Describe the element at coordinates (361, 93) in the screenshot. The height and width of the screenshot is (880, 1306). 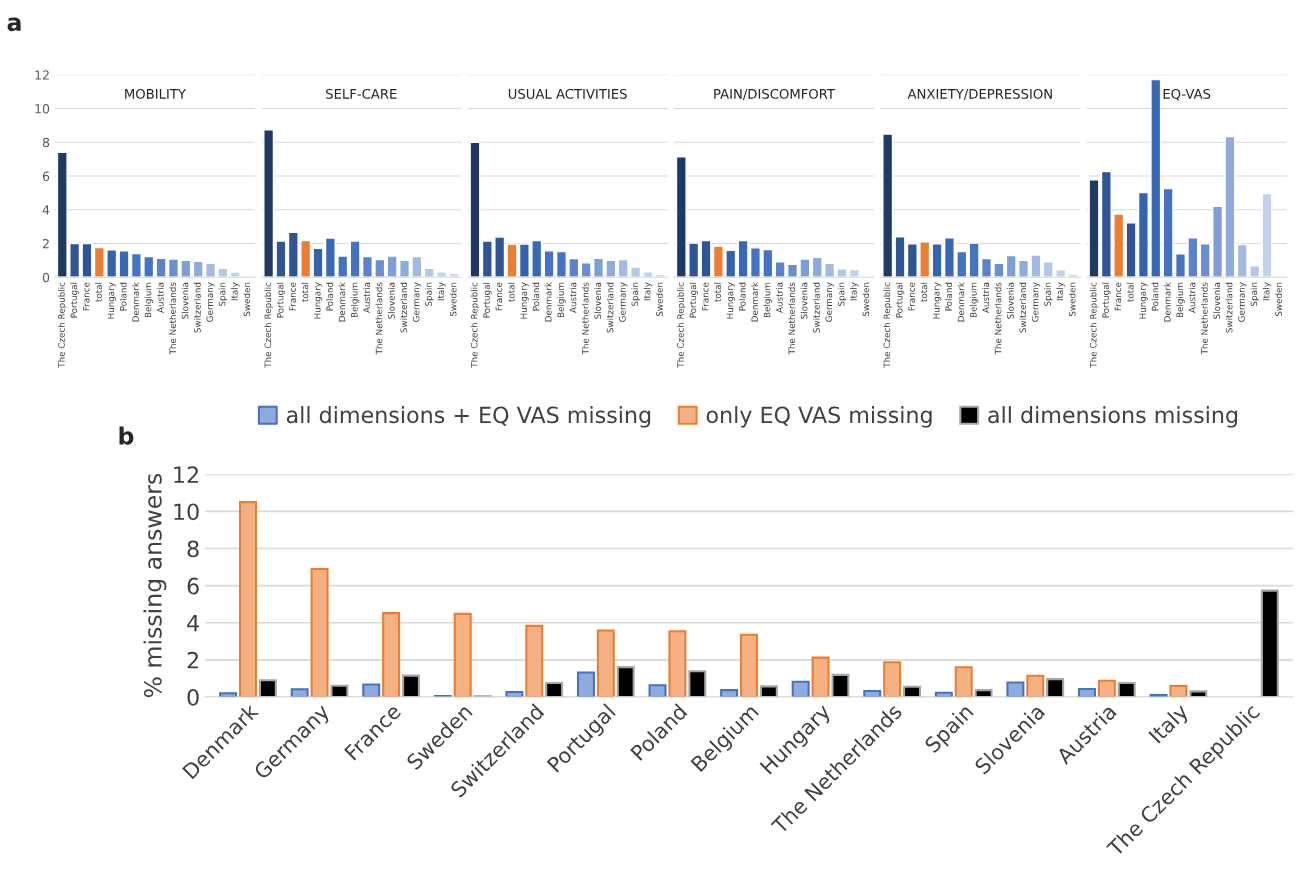
I see `text: SELF-CARE` at that location.